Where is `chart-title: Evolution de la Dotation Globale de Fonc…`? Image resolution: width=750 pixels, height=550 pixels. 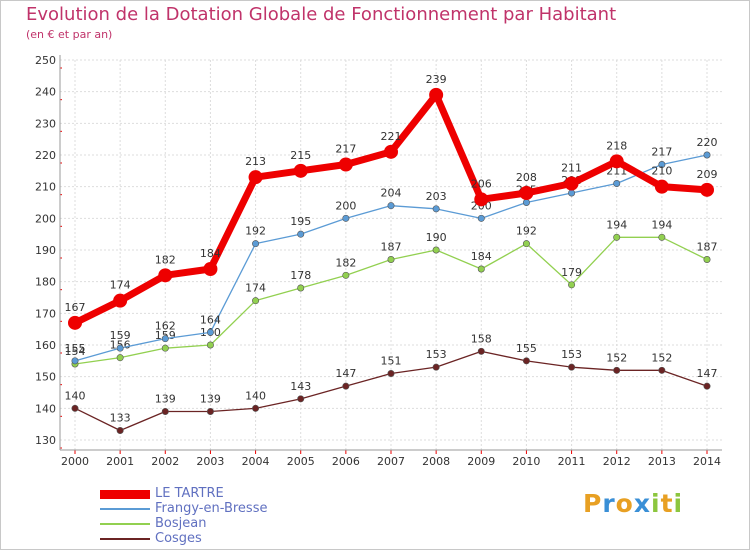
chart-title: Evolution de la Dotation Globale de Fonc… is located at coordinates (321, 14).